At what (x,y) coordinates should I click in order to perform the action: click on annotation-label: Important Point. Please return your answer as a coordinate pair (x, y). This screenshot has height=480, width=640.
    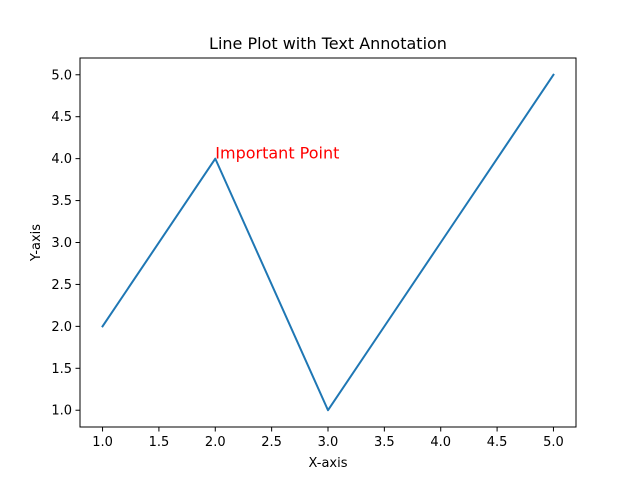
    Looking at the image, I should click on (277, 153).